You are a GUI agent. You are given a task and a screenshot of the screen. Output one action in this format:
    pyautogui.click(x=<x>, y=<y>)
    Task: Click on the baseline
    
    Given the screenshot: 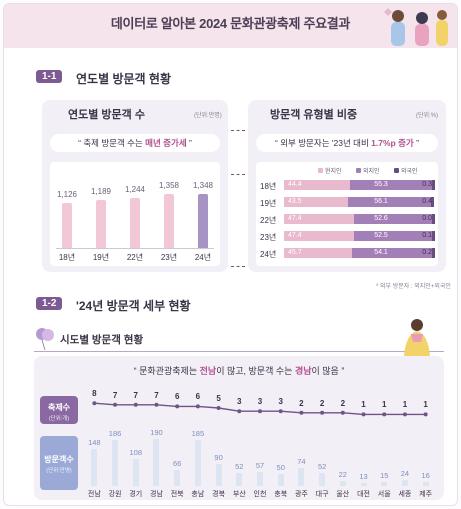 What is the action you would take?
    pyautogui.click(x=135, y=248)
    